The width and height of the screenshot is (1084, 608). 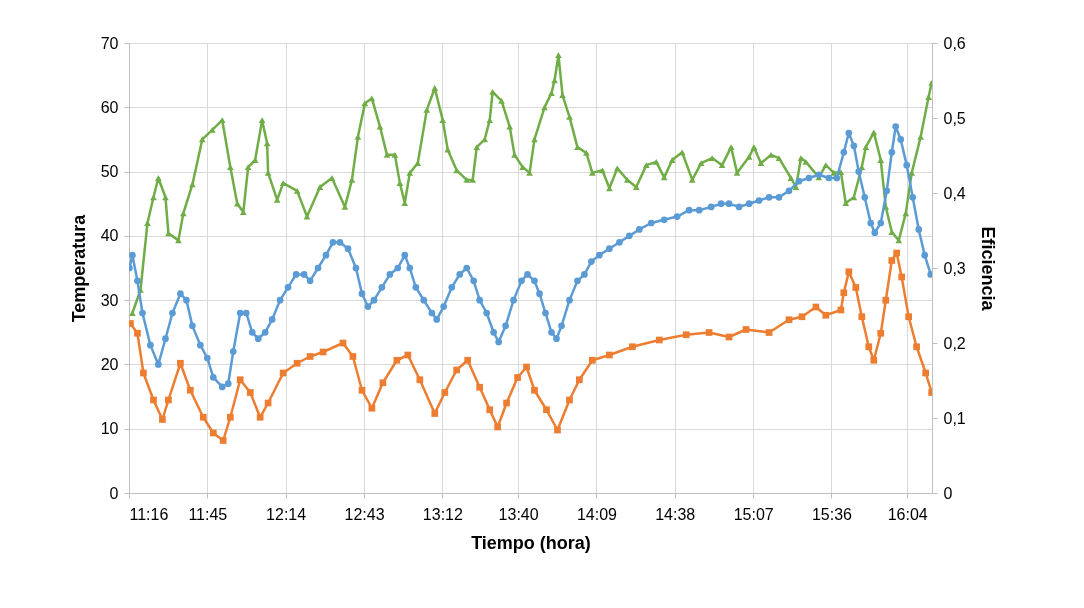 What do you see at coordinates (518, 514) in the screenshot?
I see `x-tick-label: 13:40` at bounding box center [518, 514].